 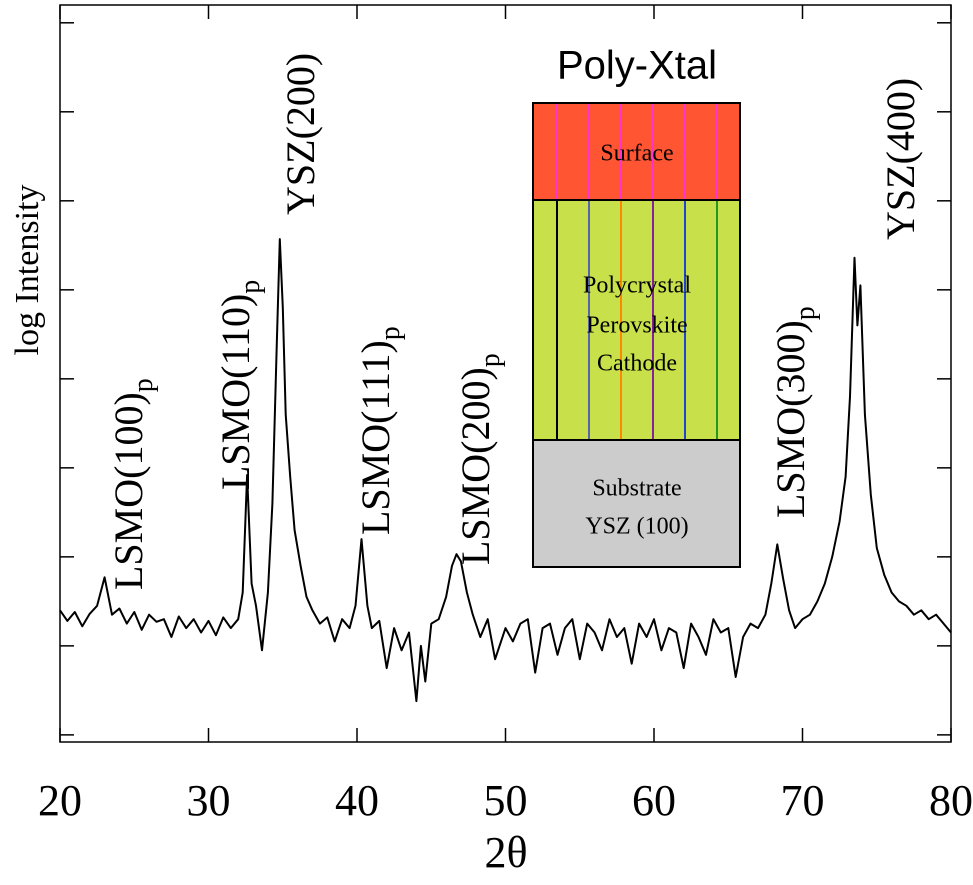 I want to click on surface-layer, so click(x=636, y=151).